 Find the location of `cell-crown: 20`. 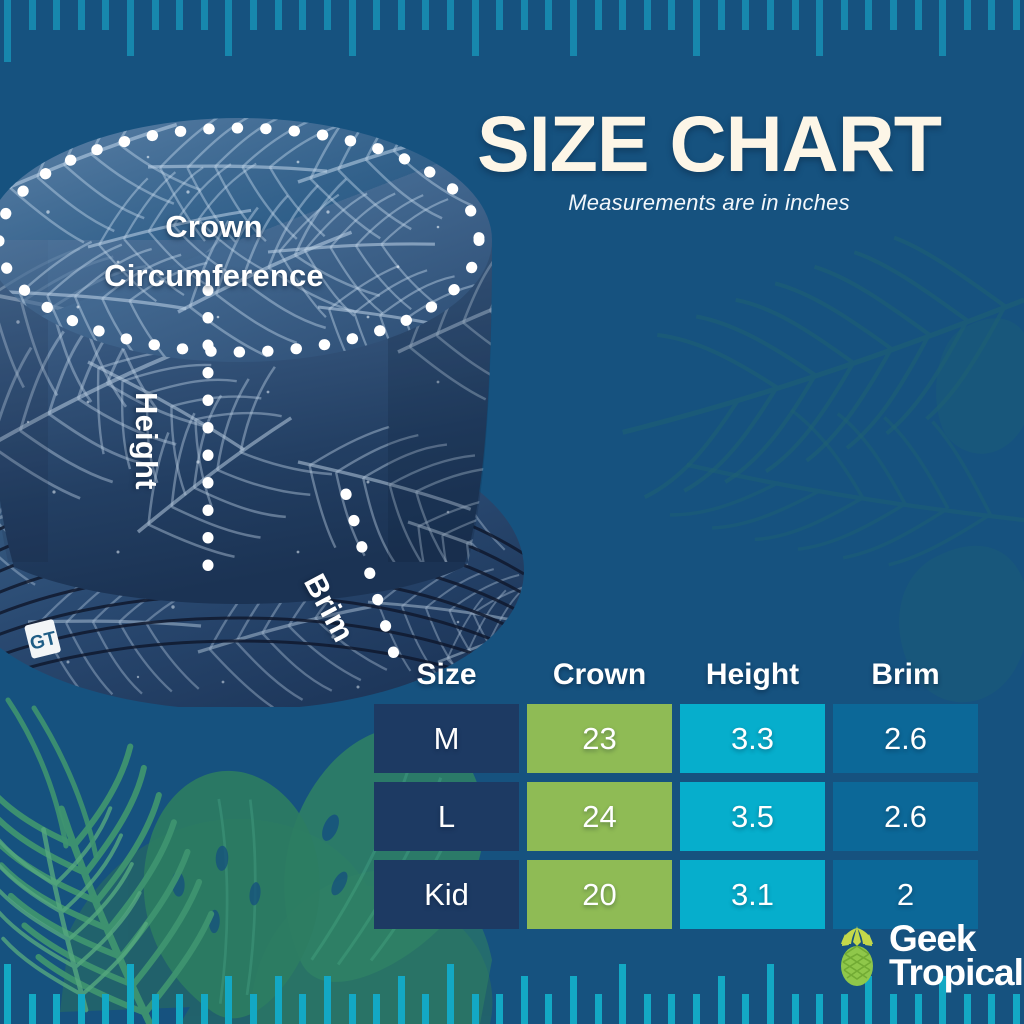

cell-crown: 20 is located at coordinates (599, 894).